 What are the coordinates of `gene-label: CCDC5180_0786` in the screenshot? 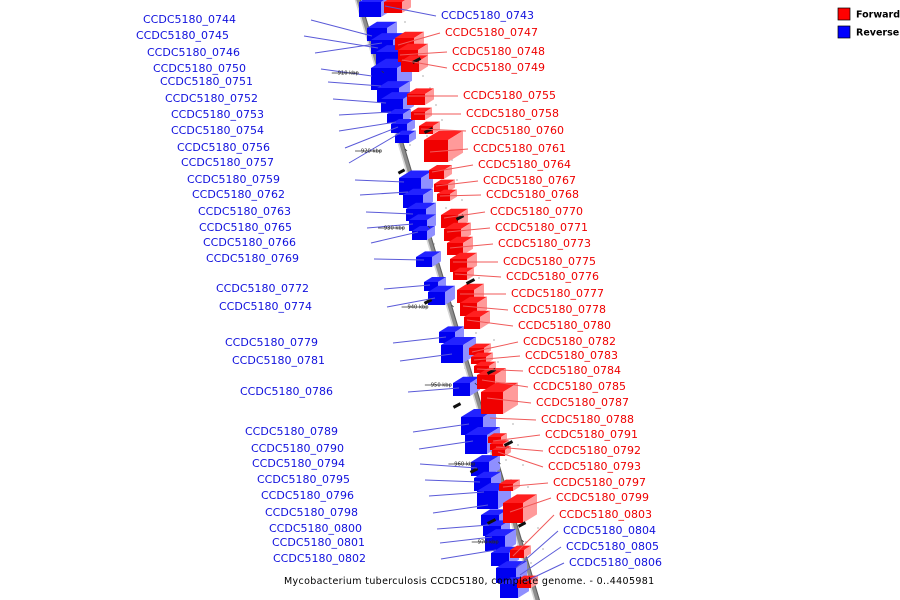 It's located at (286, 391).